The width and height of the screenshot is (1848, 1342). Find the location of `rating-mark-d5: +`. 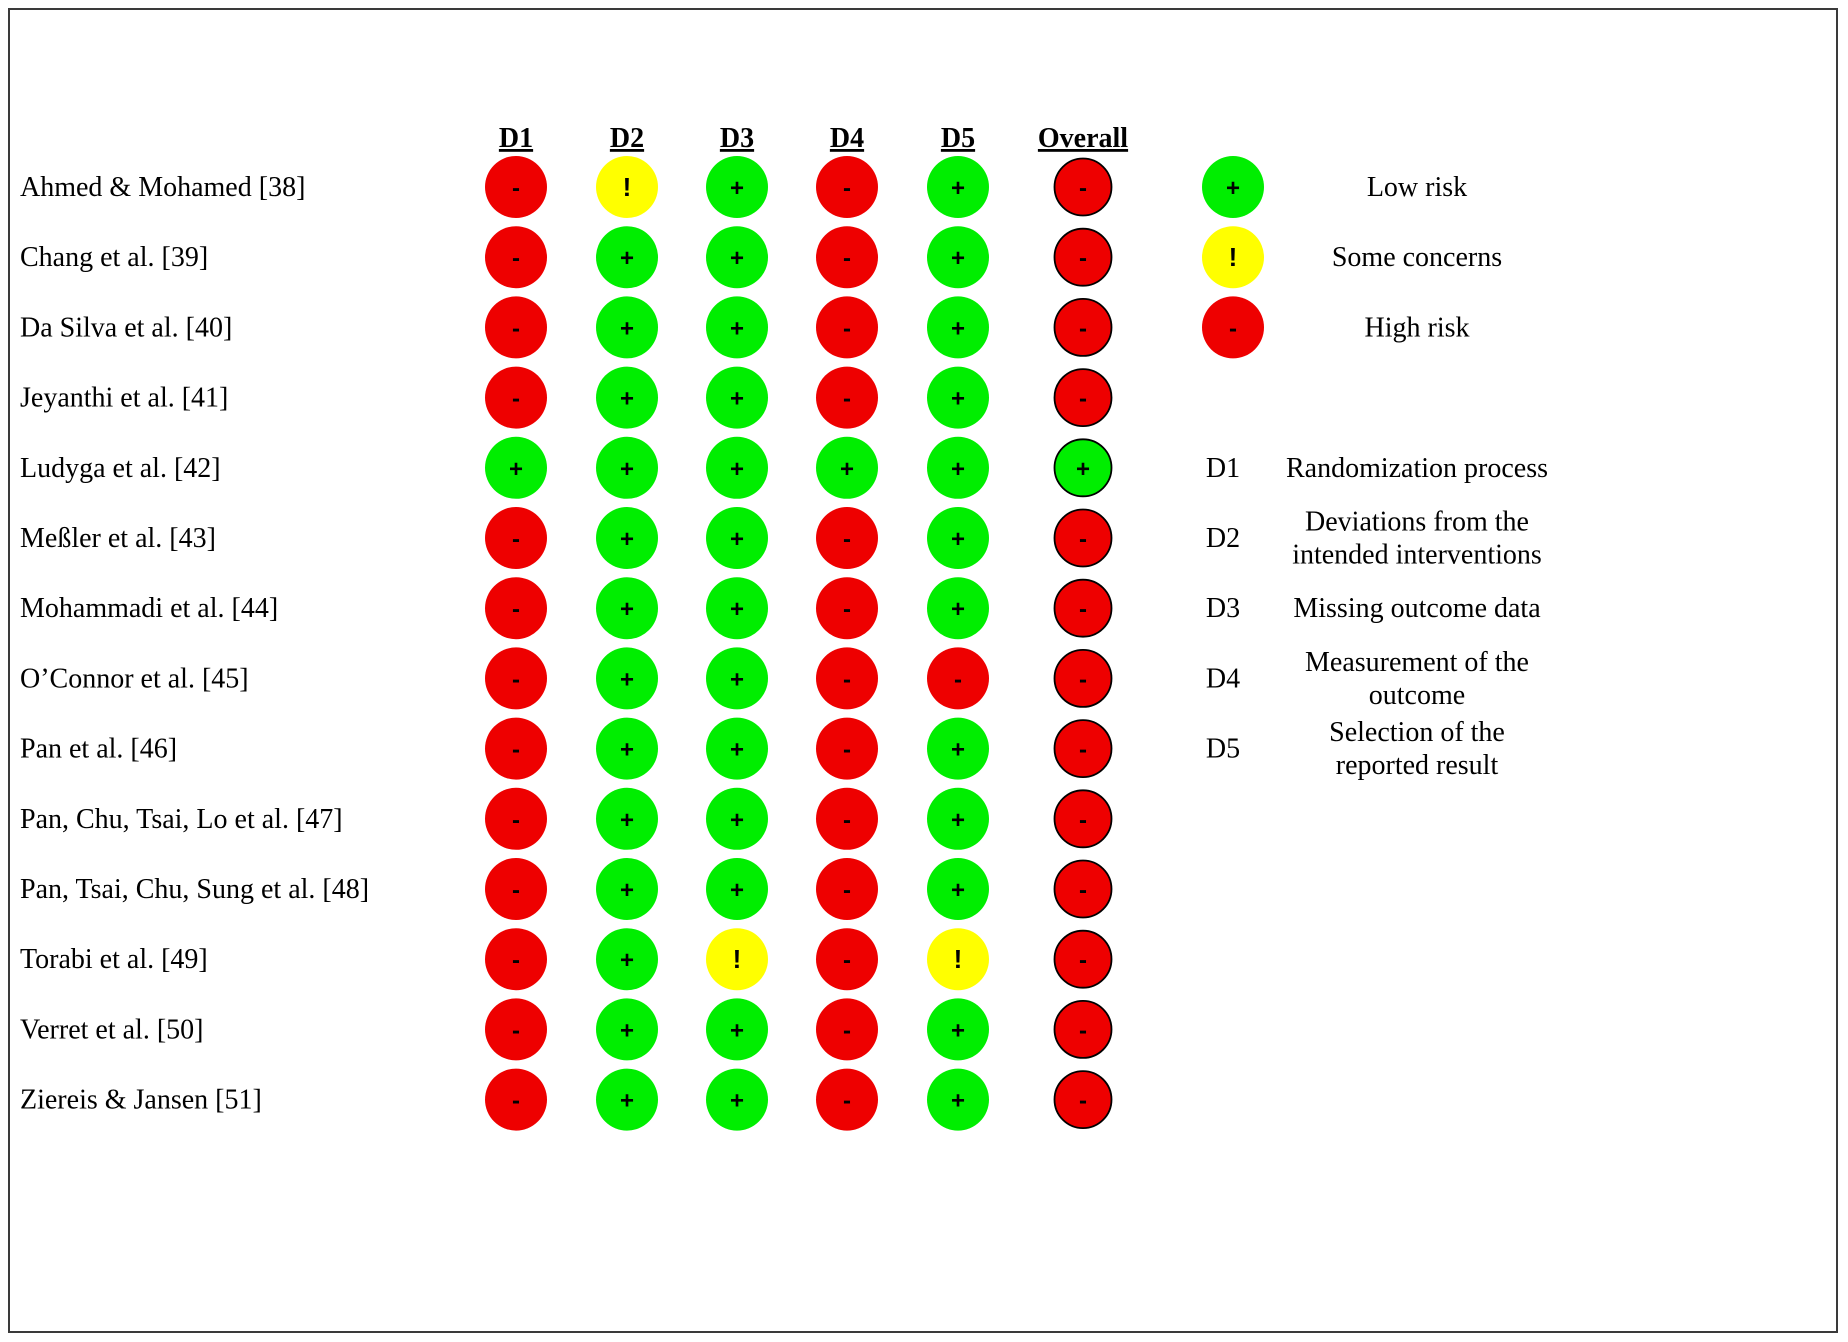

rating-mark-d5: + is located at coordinates (958, 327).